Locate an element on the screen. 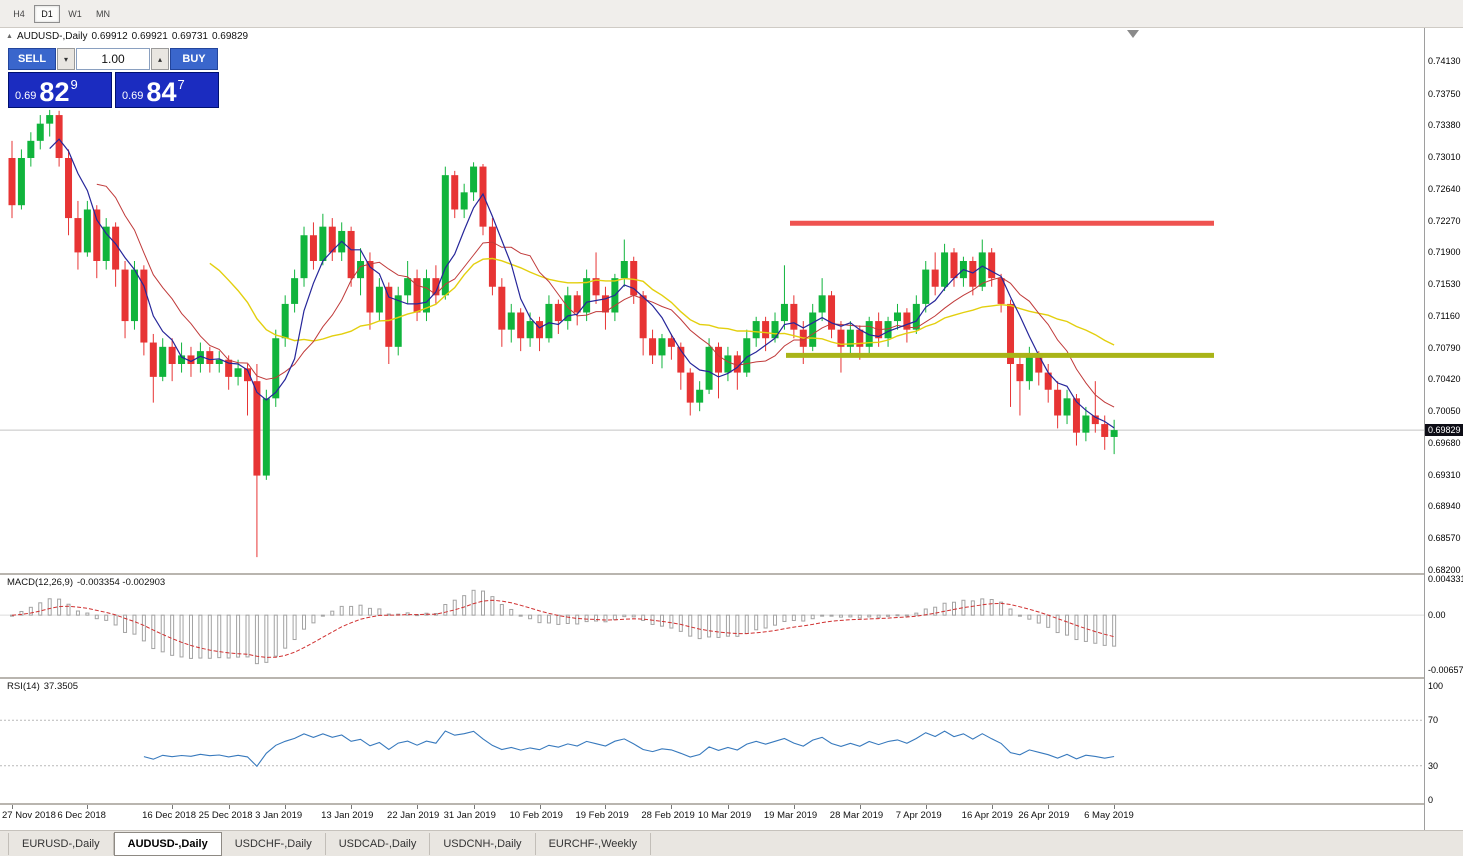 The height and width of the screenshot is (856, 1463). price-scale-label: 0.69310 is located at coordinates (1444, 474).